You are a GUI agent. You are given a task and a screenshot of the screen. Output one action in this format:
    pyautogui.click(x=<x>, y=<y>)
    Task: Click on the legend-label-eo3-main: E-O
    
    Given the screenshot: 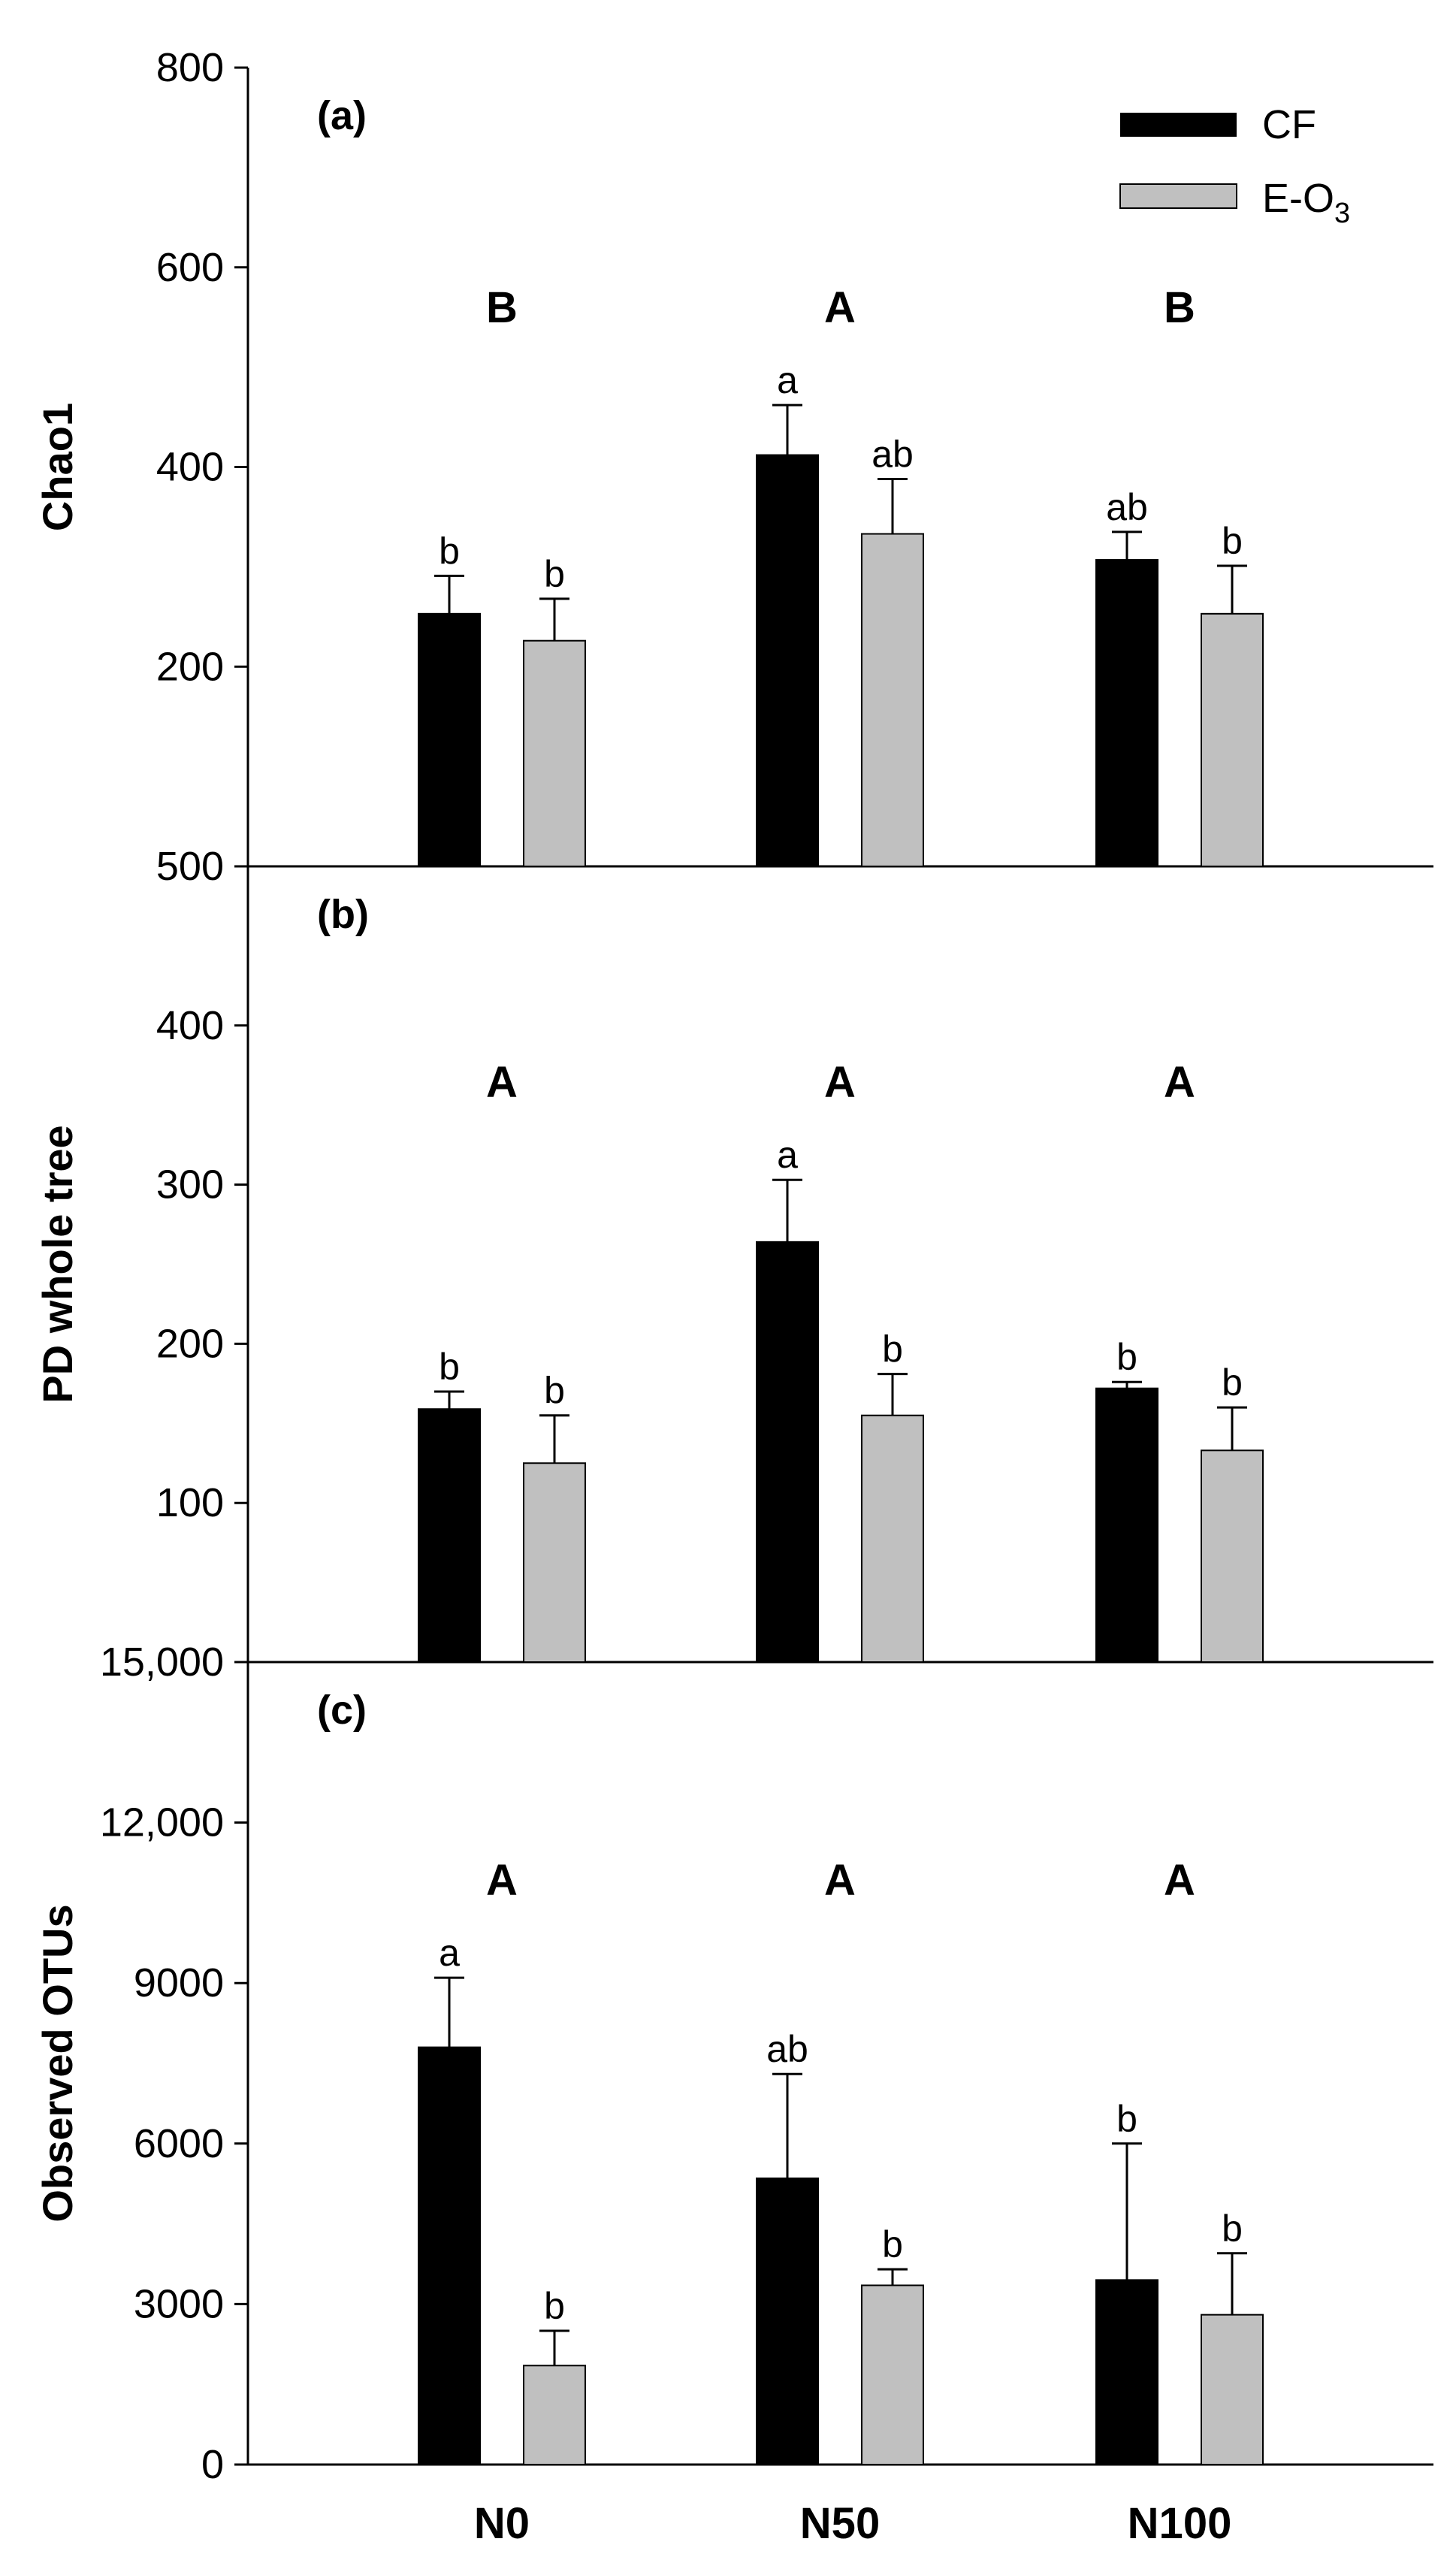 What is the action you would take?
    pyautogui.click(x=1298, y=198)
    